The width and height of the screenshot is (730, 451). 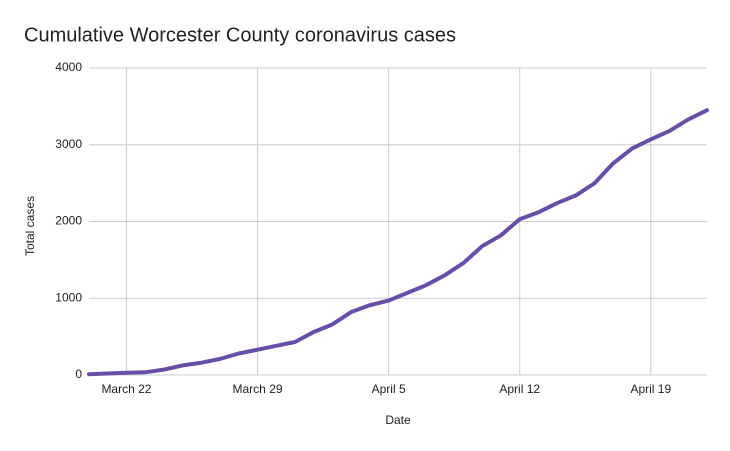 What do you see at coordinates (389, 389) in the screenshot?
I see `x-tick-label: April 5` at bounding box center [389, 389].